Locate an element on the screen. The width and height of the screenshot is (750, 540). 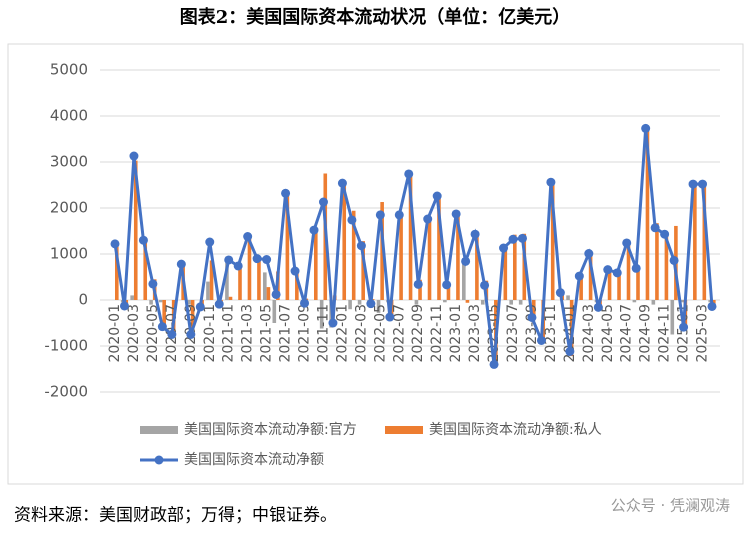
x-tick-label: 2021-03 is located at coordinates (248, 333).